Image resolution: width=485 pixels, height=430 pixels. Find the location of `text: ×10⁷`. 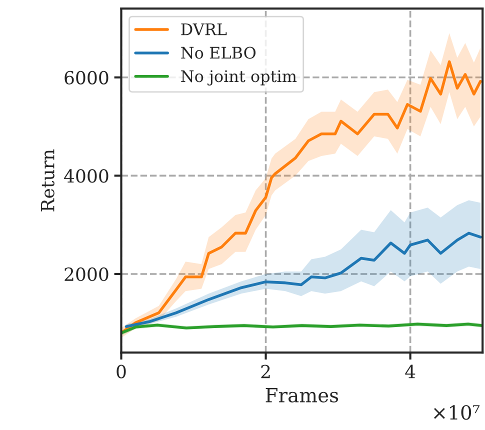

text: ×10⁷ is located at coordinates (457, 412).